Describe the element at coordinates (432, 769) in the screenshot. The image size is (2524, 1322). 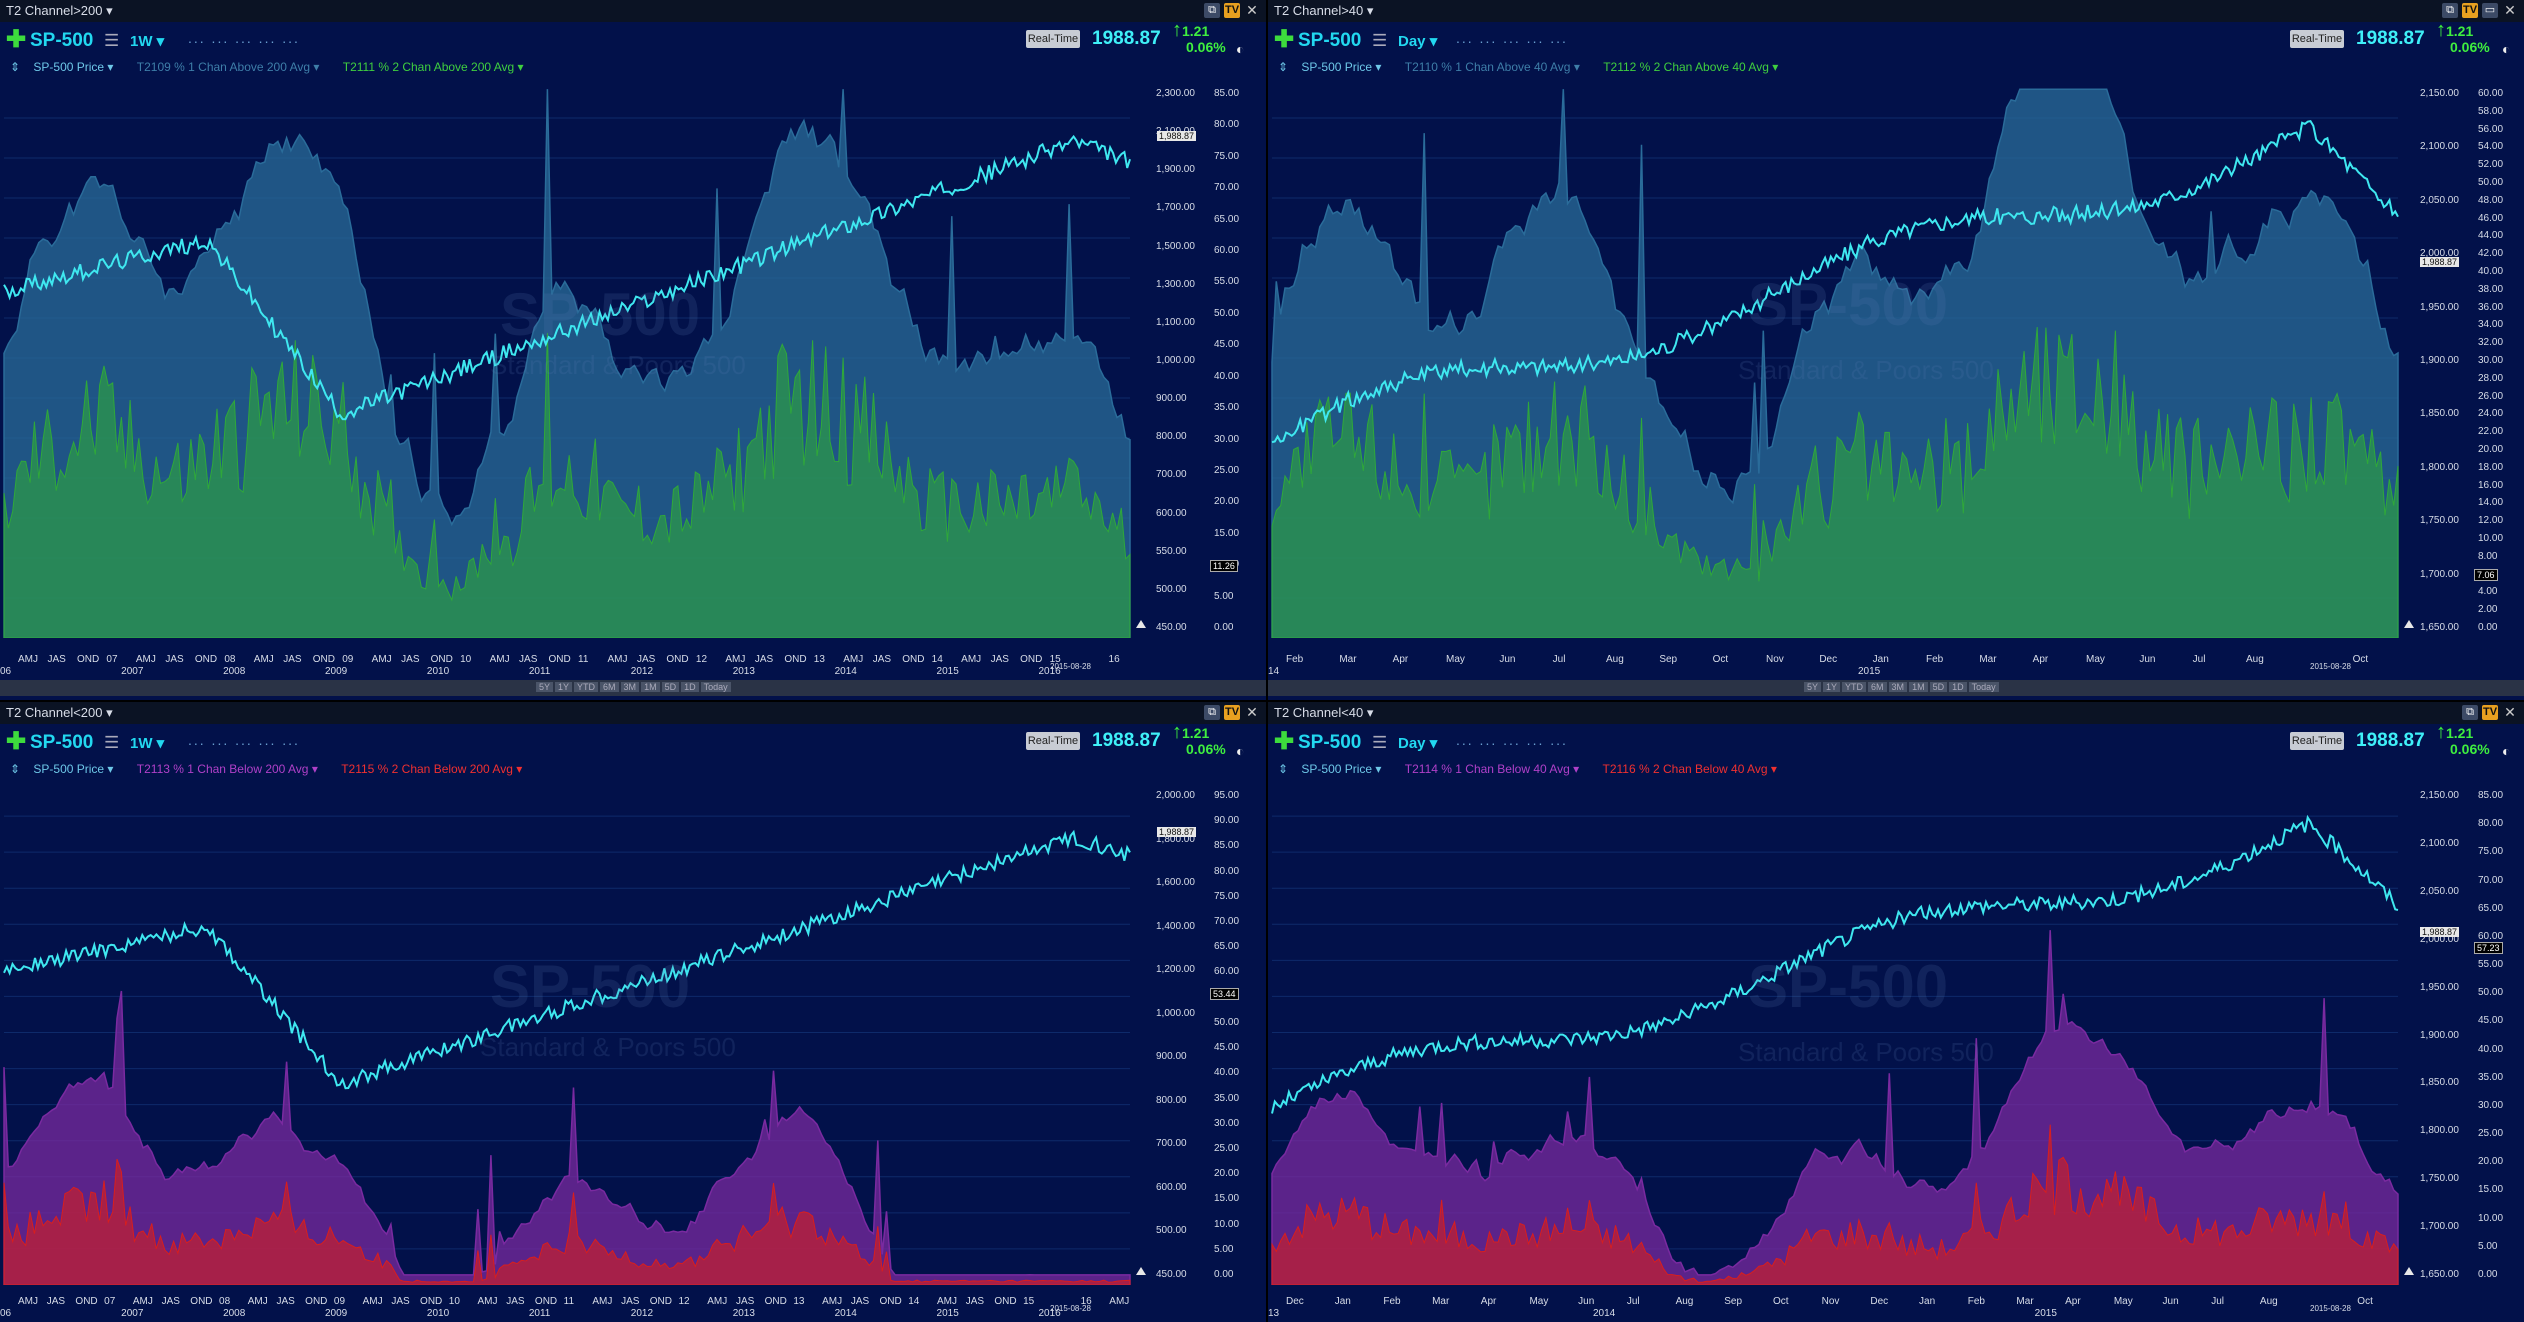
I see `legend-item-below-2: T2115 % 2 Chan Below 200 Avg ▾` at that location.